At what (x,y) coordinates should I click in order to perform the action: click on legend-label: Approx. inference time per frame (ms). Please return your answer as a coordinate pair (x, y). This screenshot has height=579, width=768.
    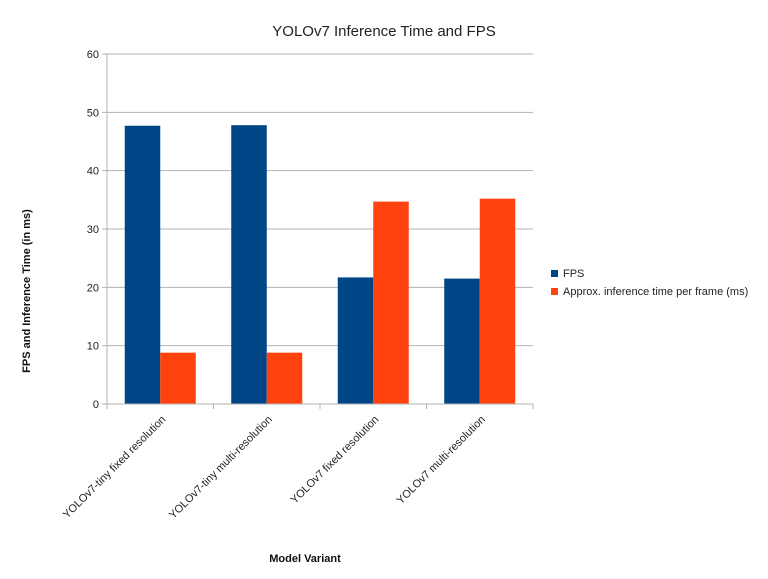
    Looking at the image, I should click on (655, 292).